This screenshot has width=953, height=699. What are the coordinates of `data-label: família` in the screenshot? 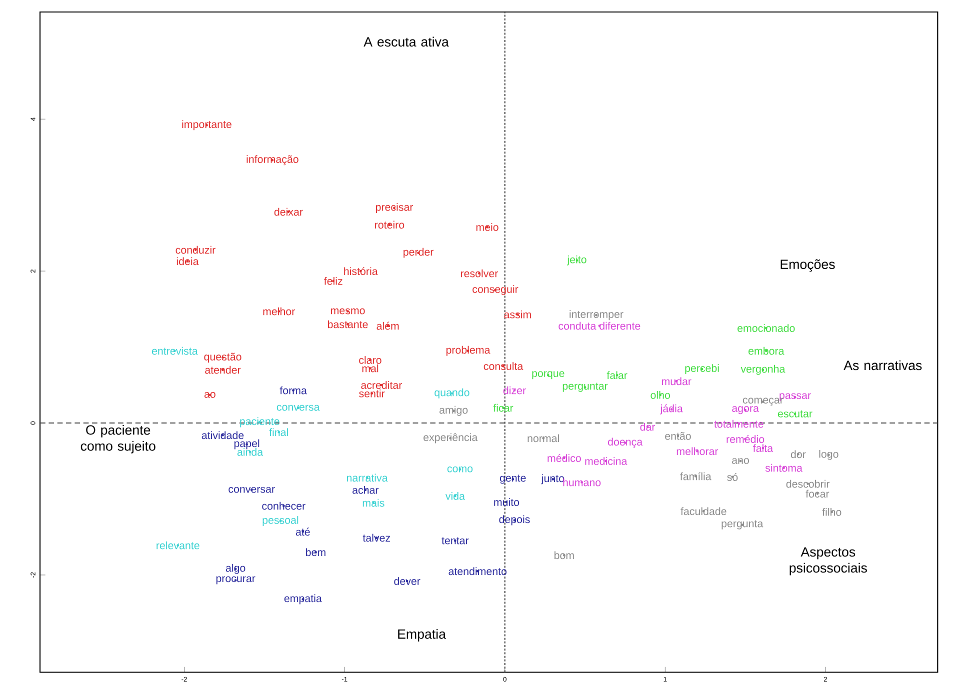 It's located at (696, 476).